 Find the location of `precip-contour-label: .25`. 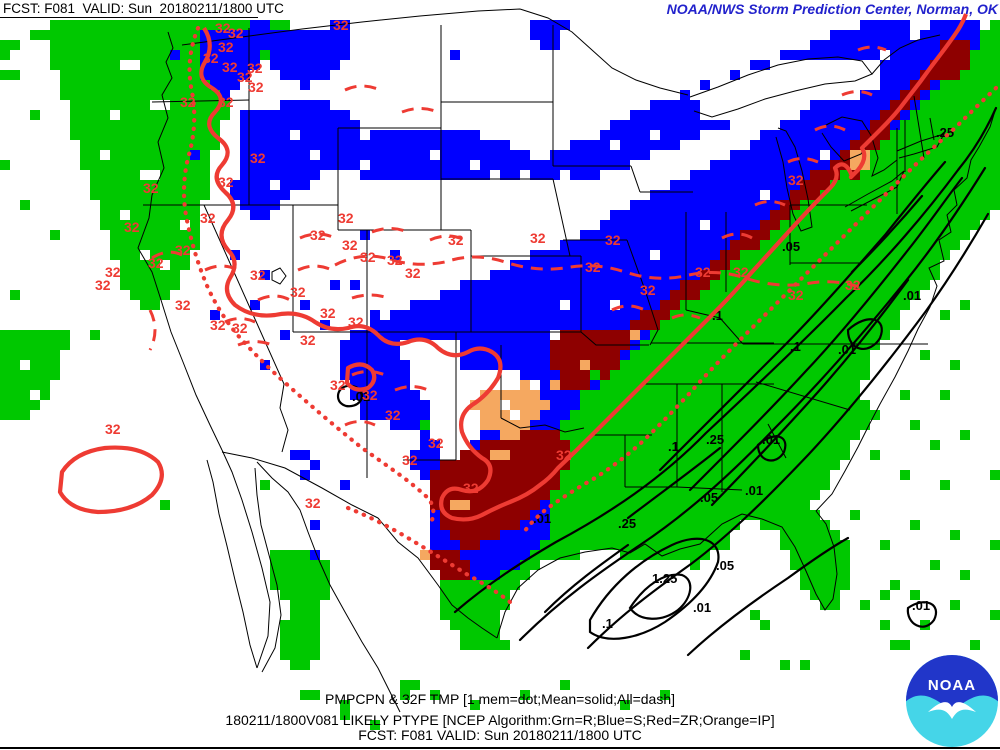

precip-contour-label: .25 is located at coordinates (715, 439).